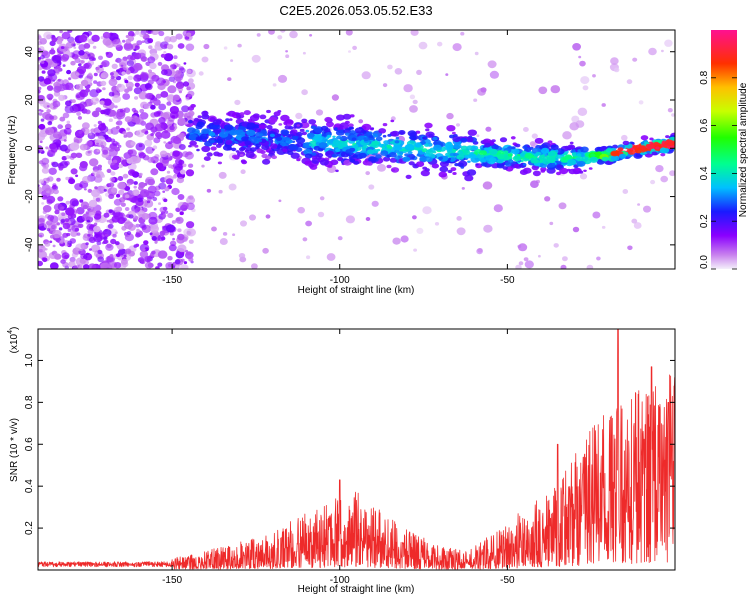 This screenshot has width=750, height=600. Describe the element at coordinates (704, 125) in the screenshot. I see `colorbar-tick-label: 0.6` at that location.